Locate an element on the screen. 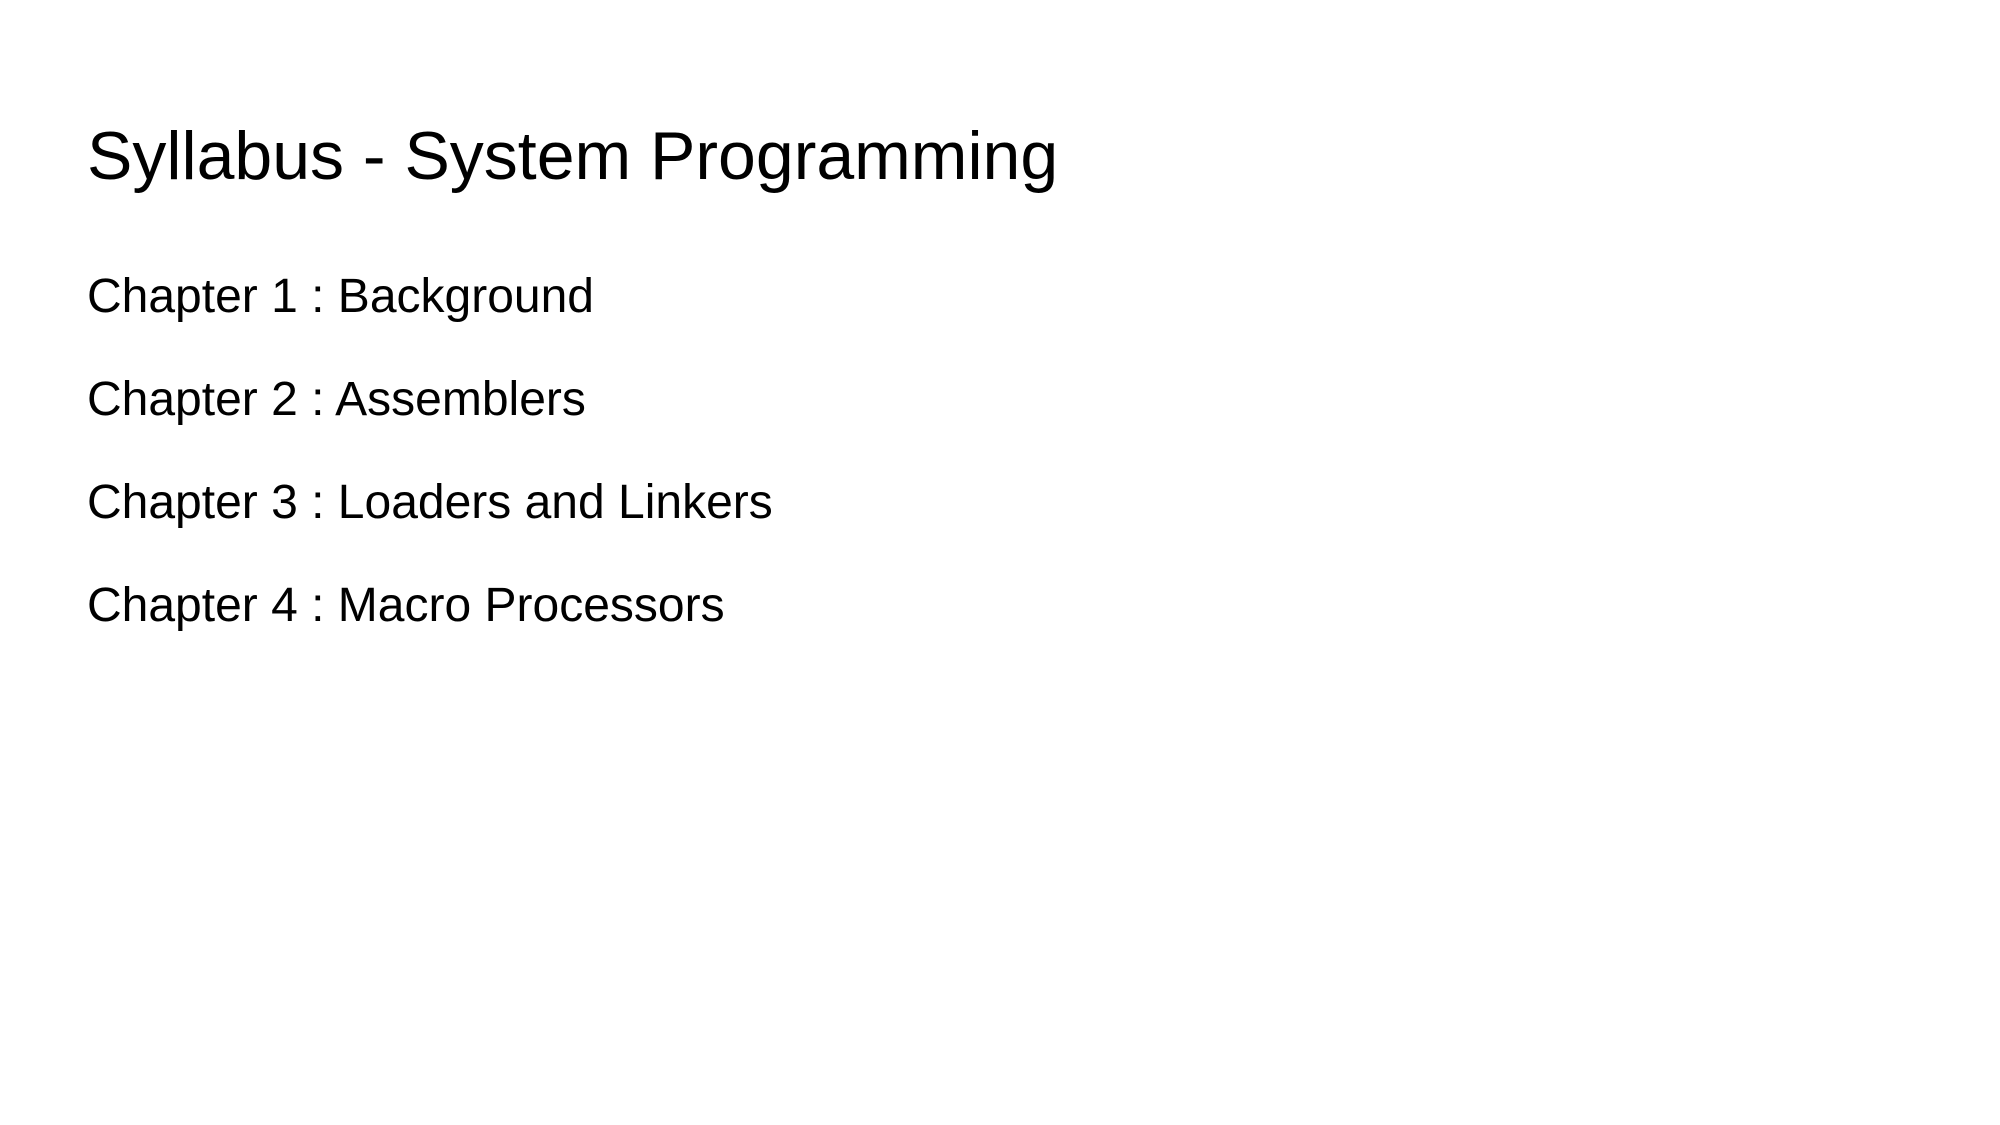 The width and height of the screenshot is (2000, 1125). chapter-item-4: Chapter 4 : Macro Processors is located at coordinates (406, 605).